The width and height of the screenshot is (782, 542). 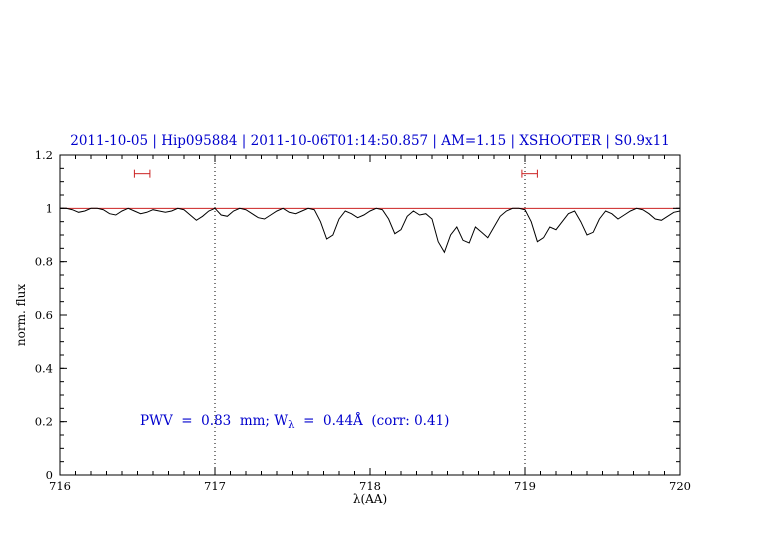 What do you see at coordinates (370, 230) in the screenshot?
I see `spectrum-line` at bounding box center [370, 230].